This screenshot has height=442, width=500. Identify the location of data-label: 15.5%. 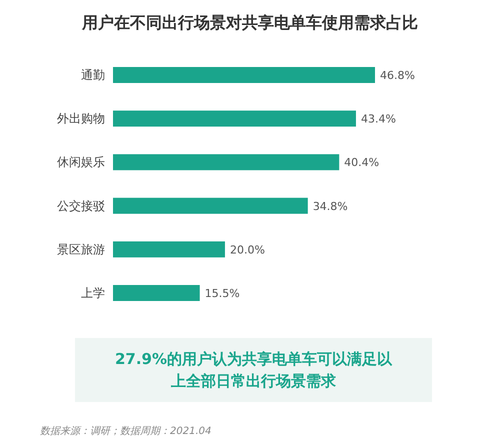
(222, 293).